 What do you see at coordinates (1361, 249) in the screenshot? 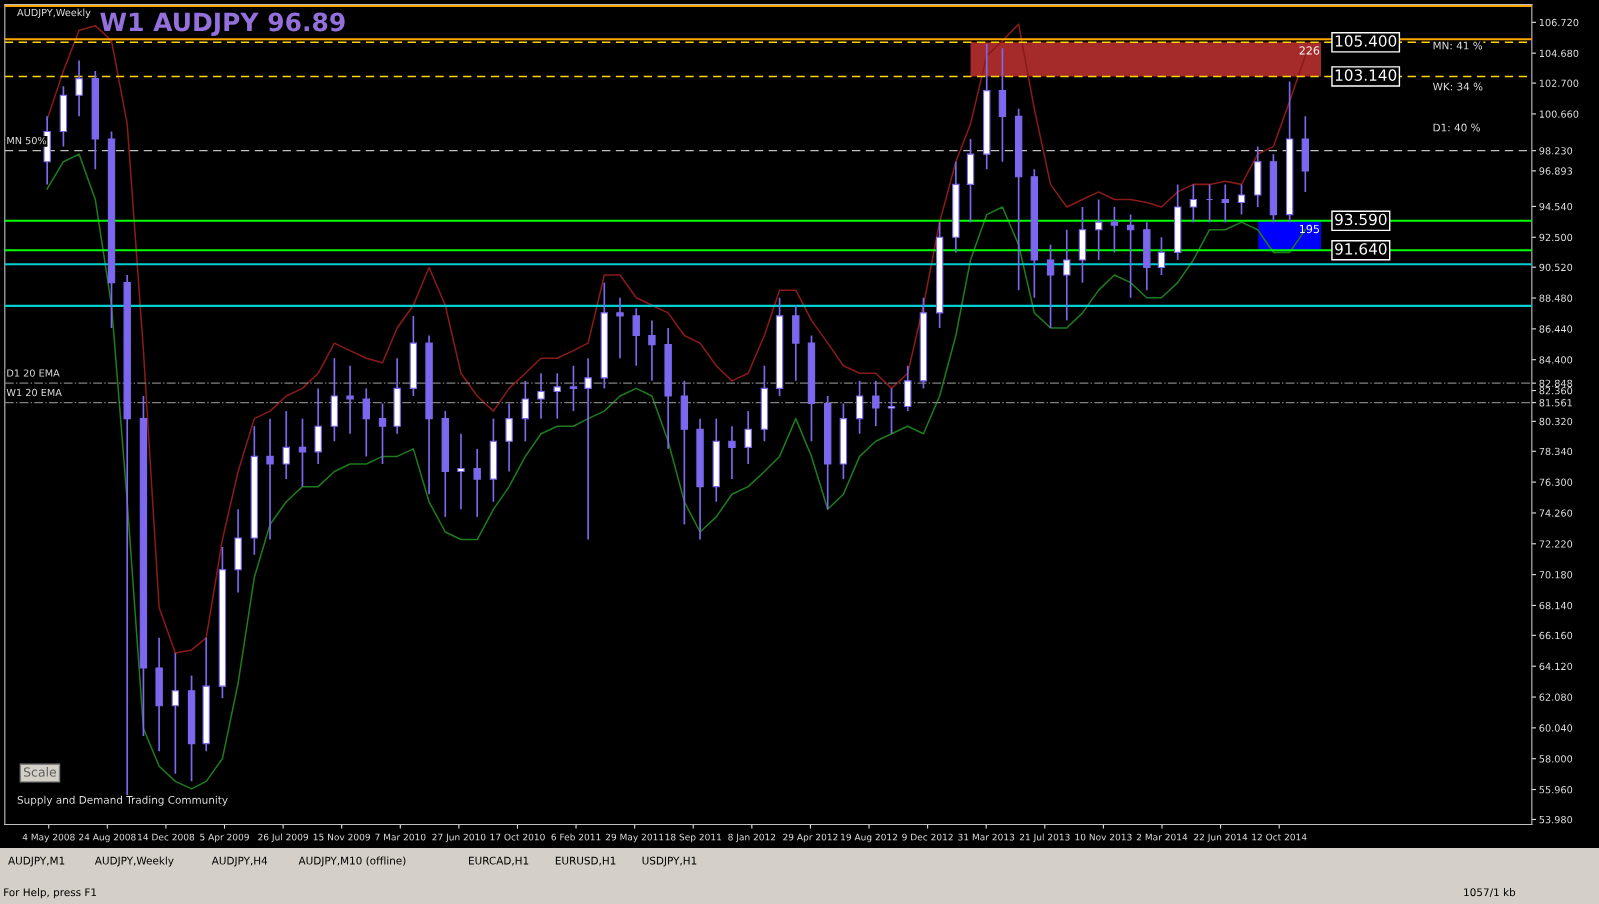
I see `ref-line-label: 91.640` at bounding box center [1361, 249].